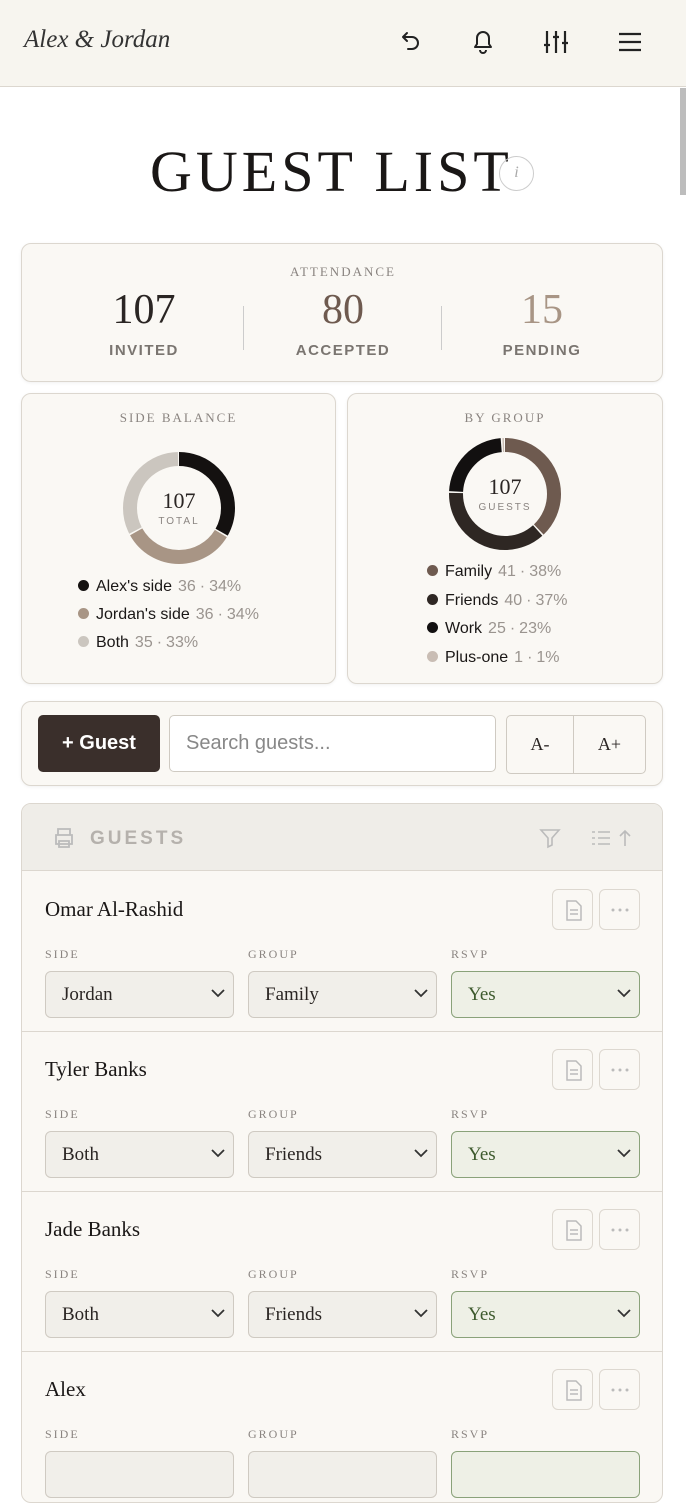 The height and width of the screenshot is (1503, 686). What do you see at coordinates (139, 994) in the screenshot?
I see `select: Jordan` at bounding box center [139, 994].